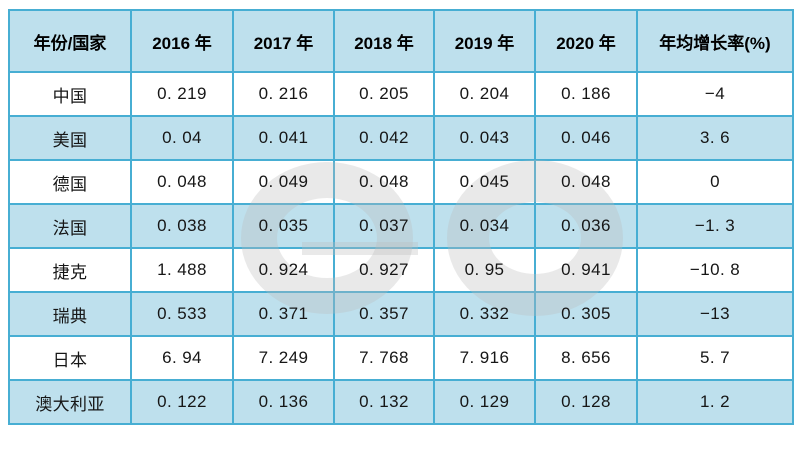 The height and width of the screenshot is (455, 800). I want to click on column-header-6: 年均增长率(%), so click(715, 41).